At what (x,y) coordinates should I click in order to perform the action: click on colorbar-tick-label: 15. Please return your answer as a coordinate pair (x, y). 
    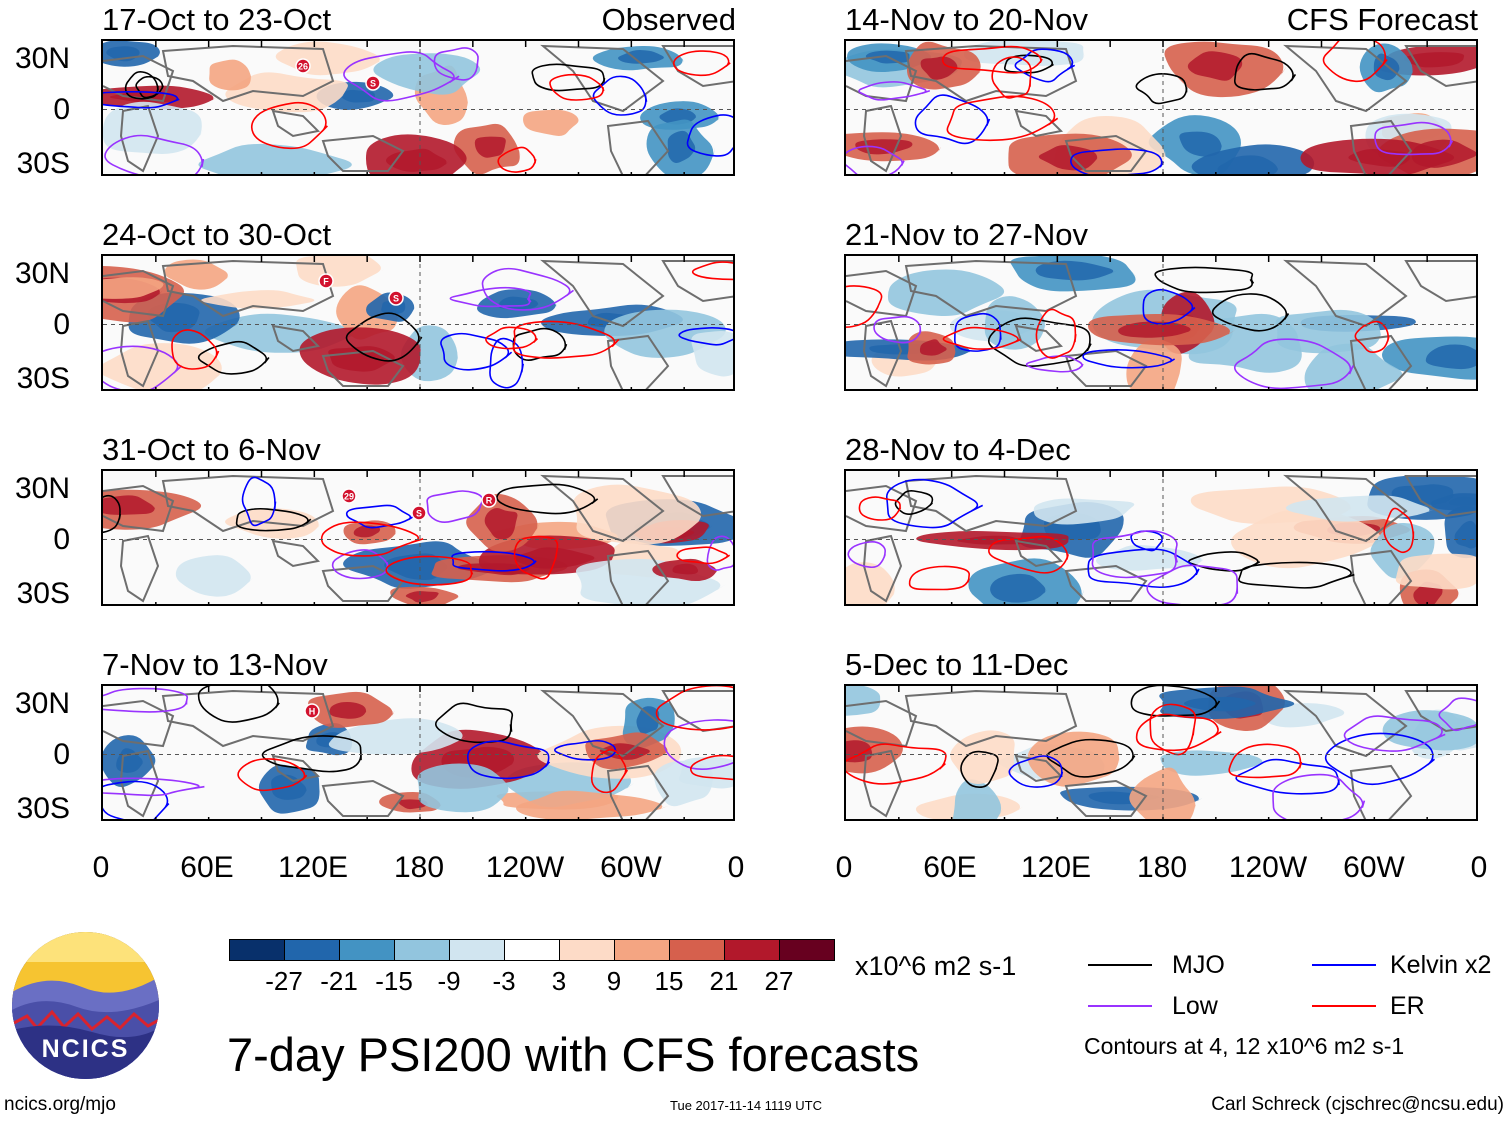
    Looking at the image, I should click on (669, 981).